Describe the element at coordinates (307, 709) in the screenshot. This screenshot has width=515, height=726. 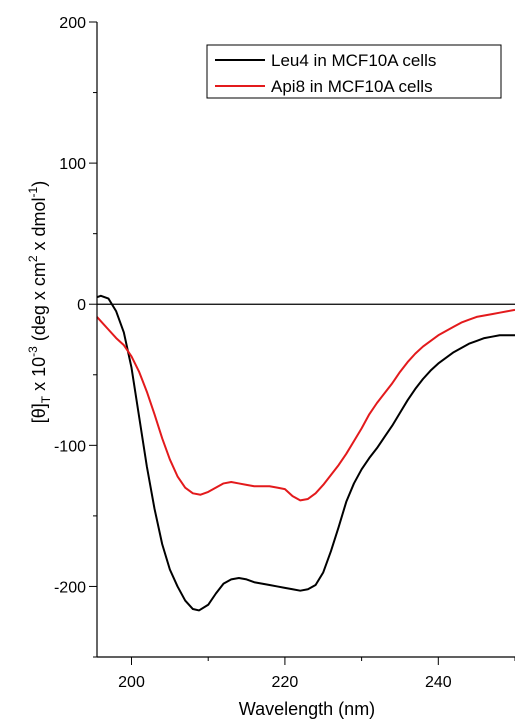
I see `x-axis-label: Wavelength (nm)` at that location.